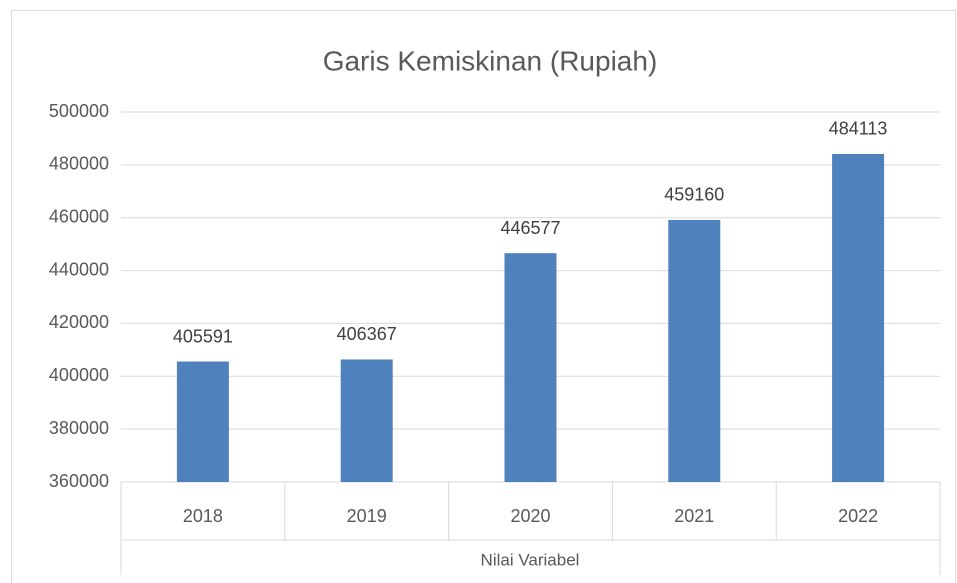 The image size is (957, 583). What do you see at coordinates (203, 516) in the screenshot?
I see `x-tick-label: 2018` at bounding box center [203, 516].